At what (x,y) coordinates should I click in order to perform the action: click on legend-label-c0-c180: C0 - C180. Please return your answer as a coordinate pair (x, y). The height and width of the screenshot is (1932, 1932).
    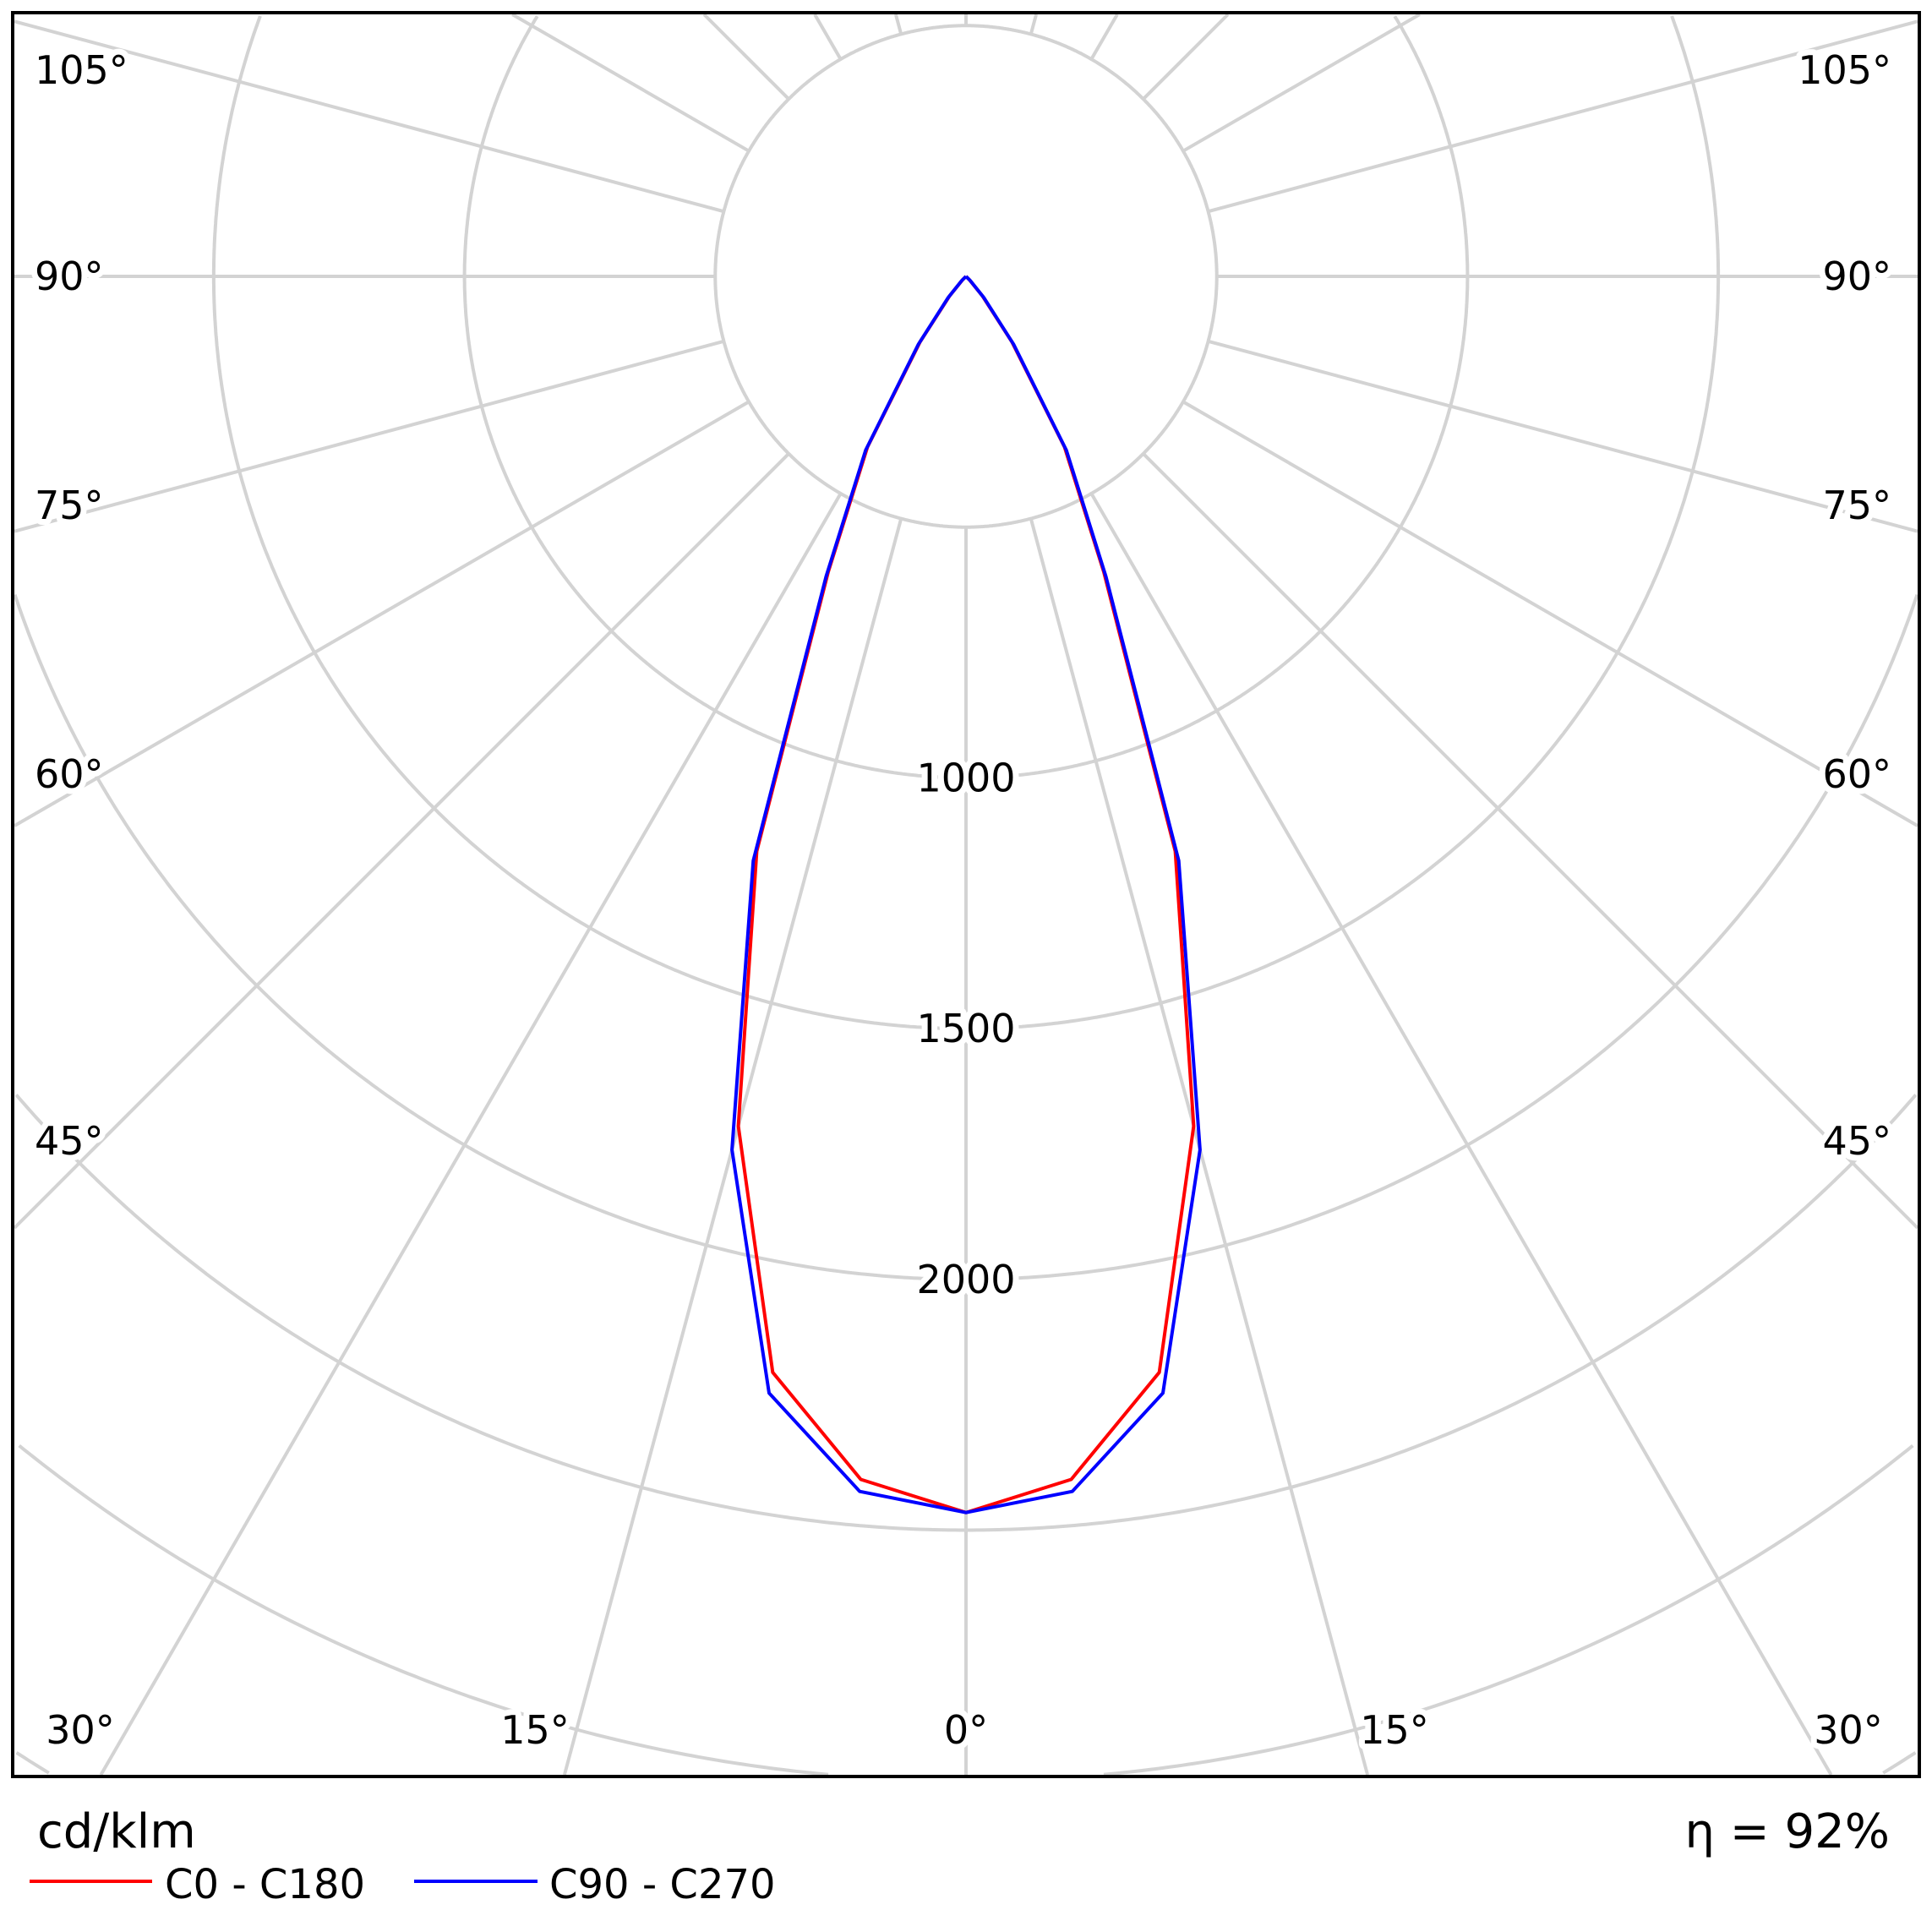
    Looking at the image, I should click on (265, 1884).